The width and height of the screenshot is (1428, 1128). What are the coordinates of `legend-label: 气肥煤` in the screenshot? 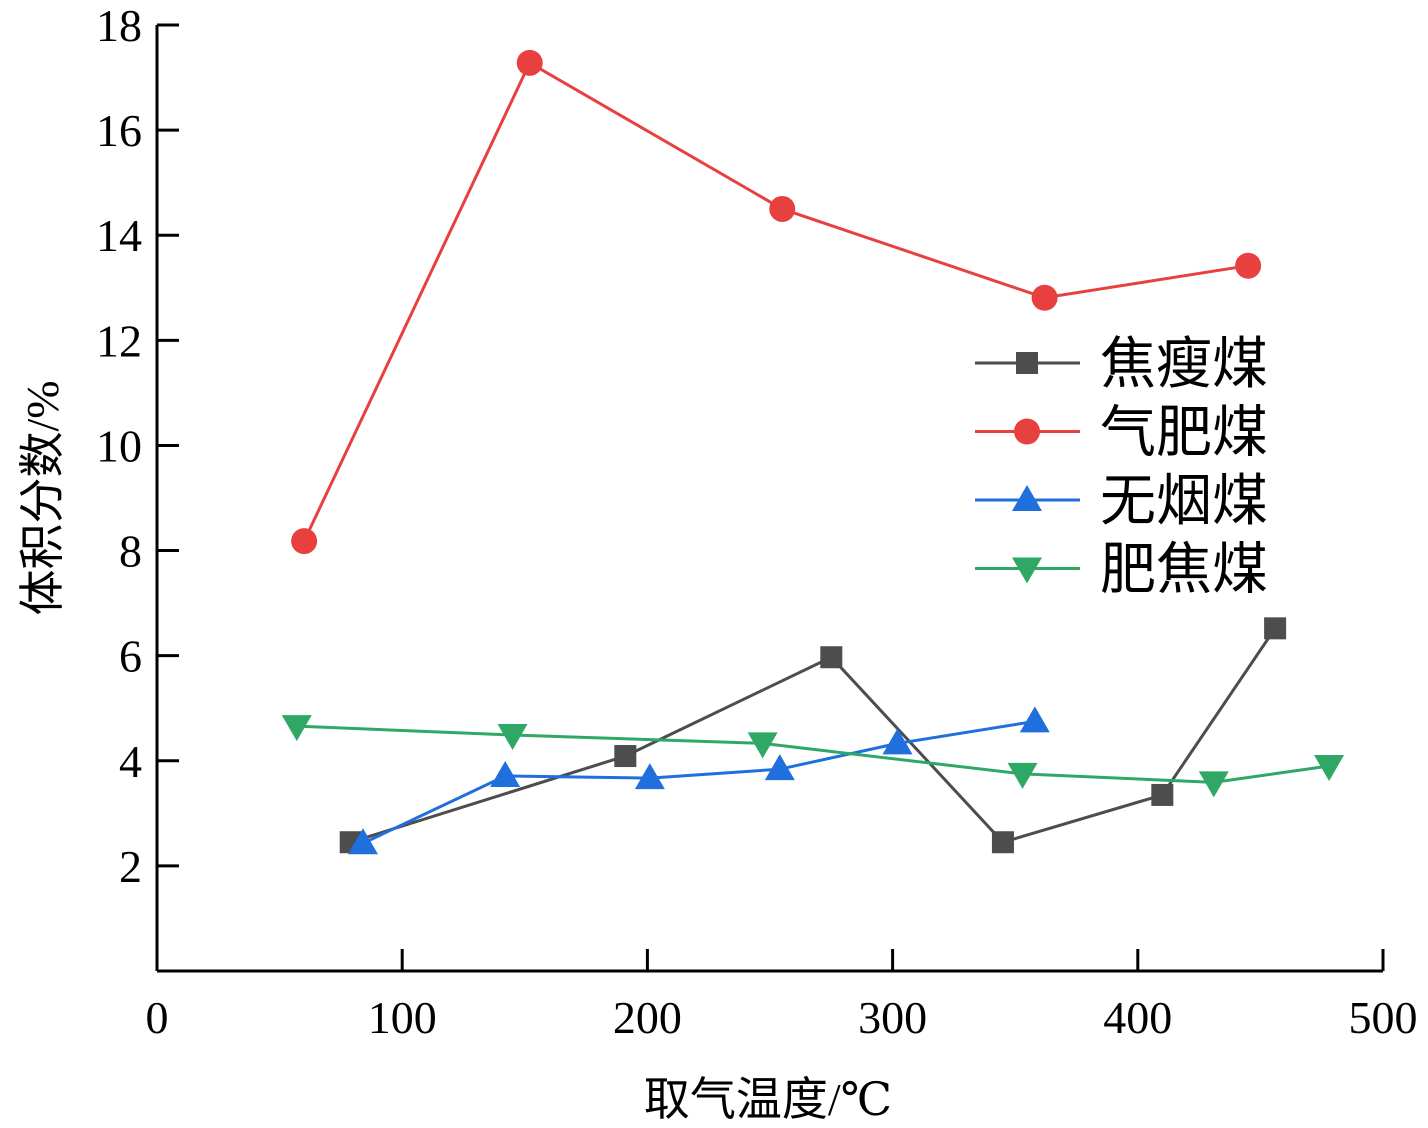 It's located at (1184, 434).